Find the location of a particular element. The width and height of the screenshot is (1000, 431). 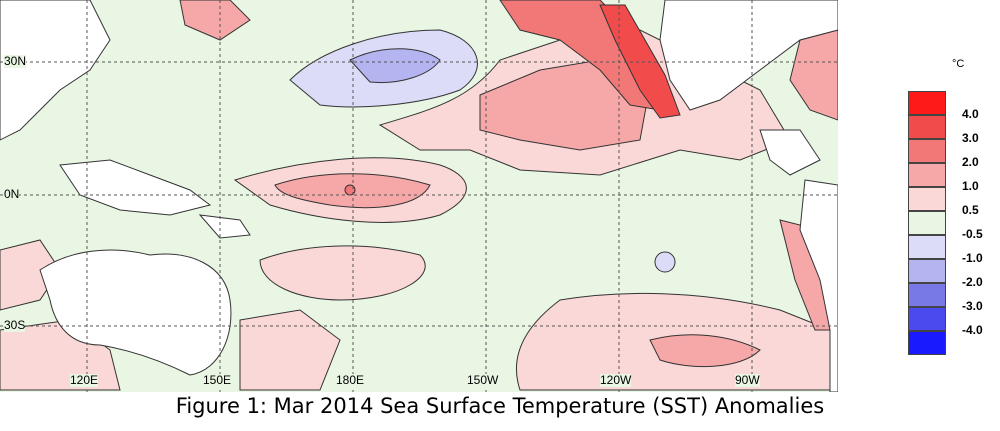

north-america-landmass is located at coordinates (748, 55).